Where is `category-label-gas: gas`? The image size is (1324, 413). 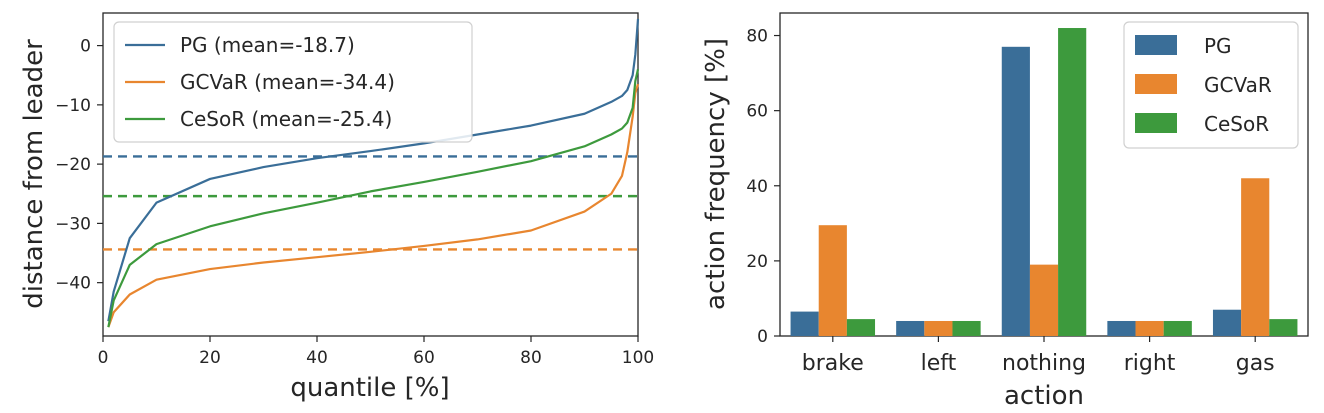
category-label-gas: gas is located at coordinates (1255, 363).